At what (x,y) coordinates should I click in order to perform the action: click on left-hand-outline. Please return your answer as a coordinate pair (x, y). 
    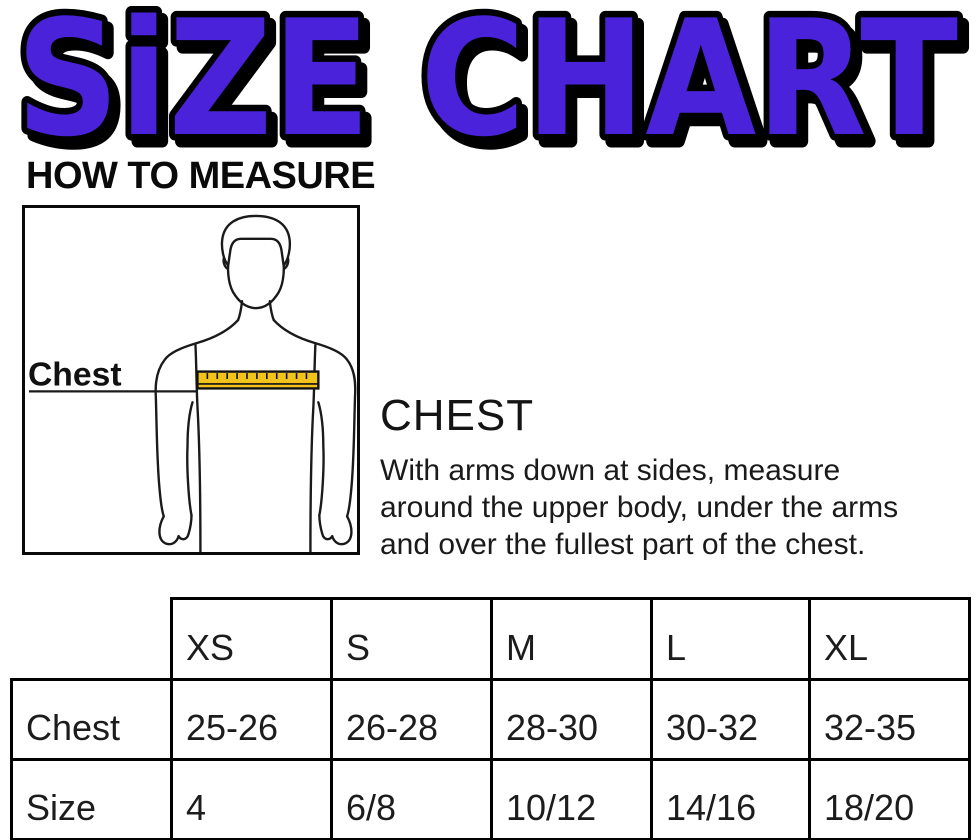
    Looking at the image, I should click on (175, 530).